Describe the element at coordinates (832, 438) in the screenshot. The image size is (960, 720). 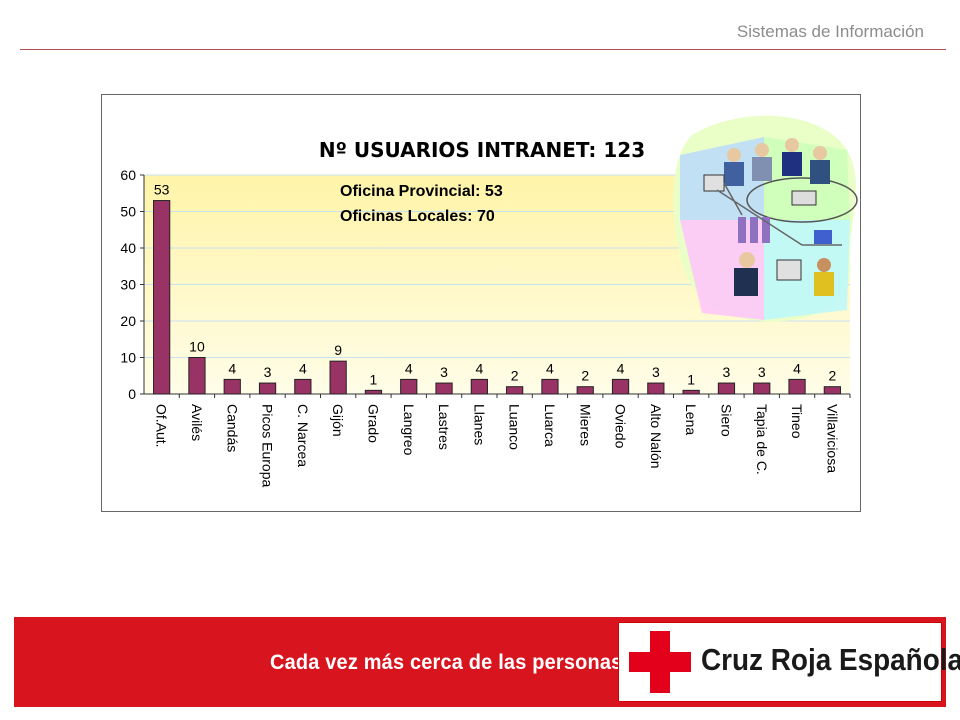
I see `x-tick-label: Villaviciosa` at that location.